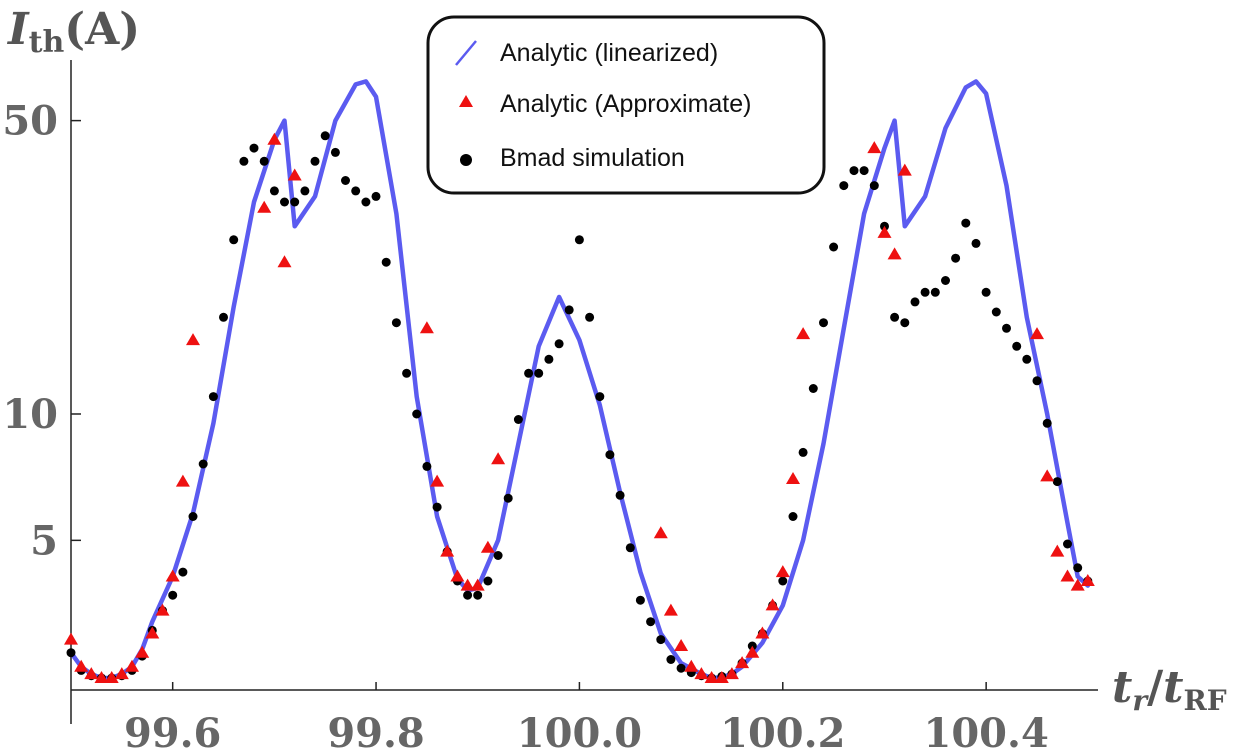 This screenshot has height=756, width=1240. What do you see at coordinates (18, 29) in the screenshot?
I see `y-axis-title-main: I` at bounding box center [18, 29].